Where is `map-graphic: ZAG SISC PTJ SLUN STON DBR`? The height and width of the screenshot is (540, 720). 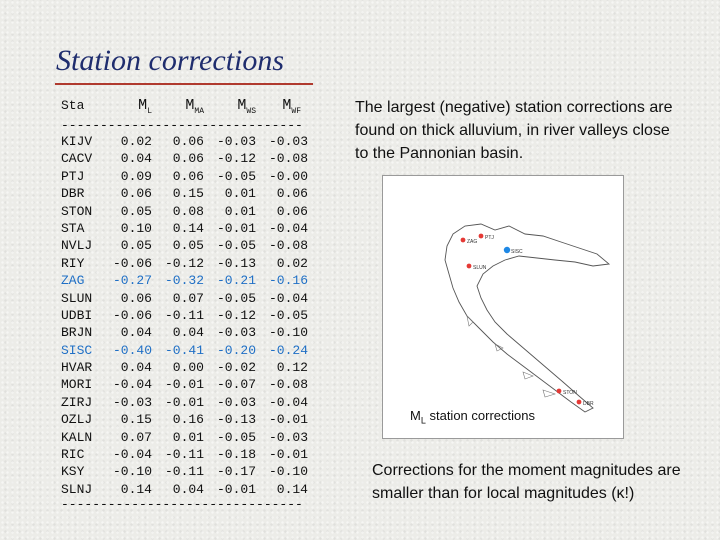 map-graphic: ZAG SISC PTJ SLUN STON DBR is located at coordinates (527, 318).